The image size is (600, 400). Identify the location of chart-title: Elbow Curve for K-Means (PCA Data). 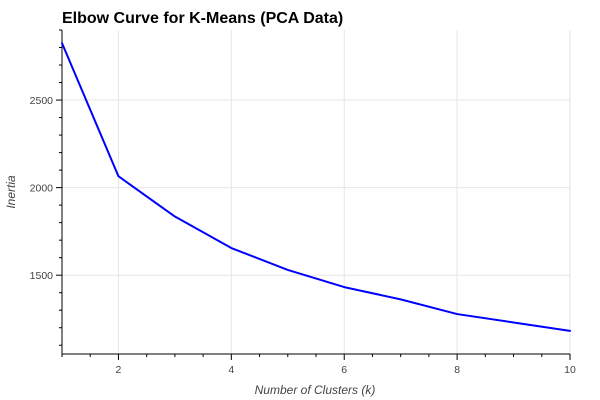
(202, 18).